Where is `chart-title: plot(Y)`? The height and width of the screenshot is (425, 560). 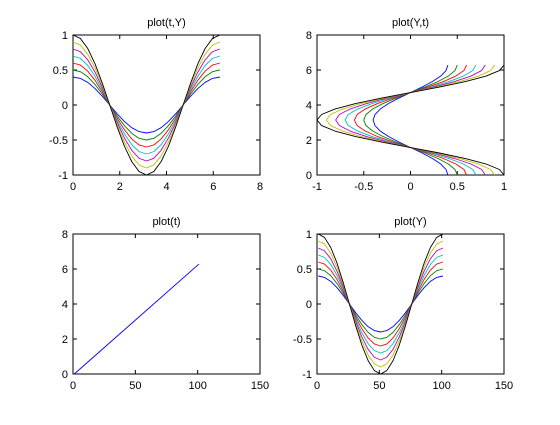 chart-title: plot(Y) is located at coordinates (410, 222).